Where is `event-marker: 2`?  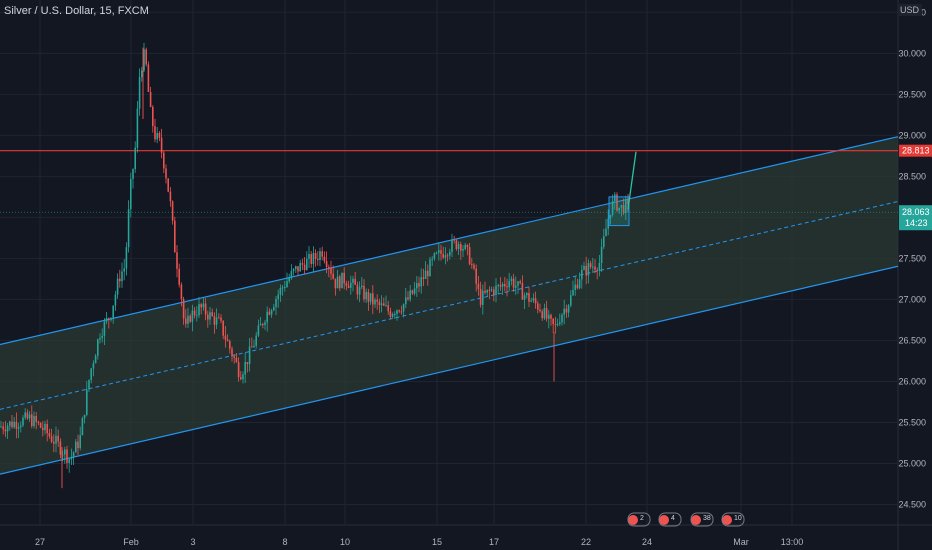 event-marker: 2 is located at coordinates (639, 519).